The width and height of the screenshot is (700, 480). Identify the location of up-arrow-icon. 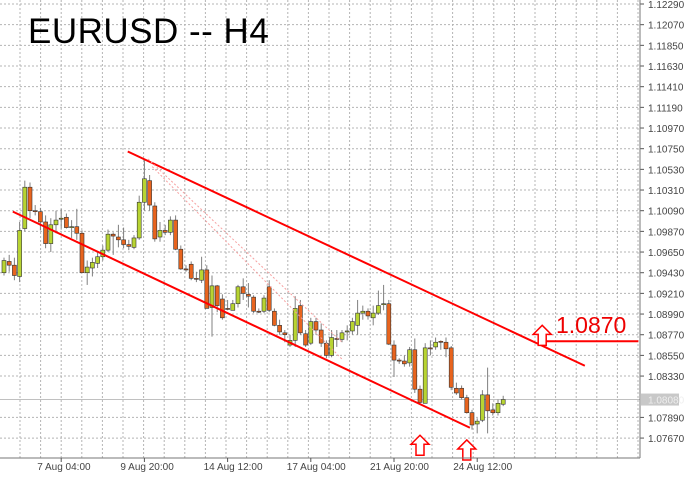
(466, 449).